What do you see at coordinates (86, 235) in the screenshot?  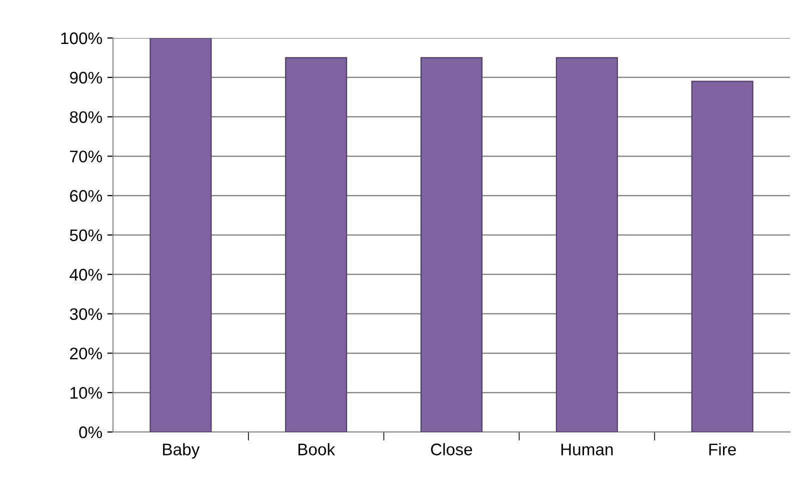 I see `y-tick-label: 50%` at bounding box center [86, 235].